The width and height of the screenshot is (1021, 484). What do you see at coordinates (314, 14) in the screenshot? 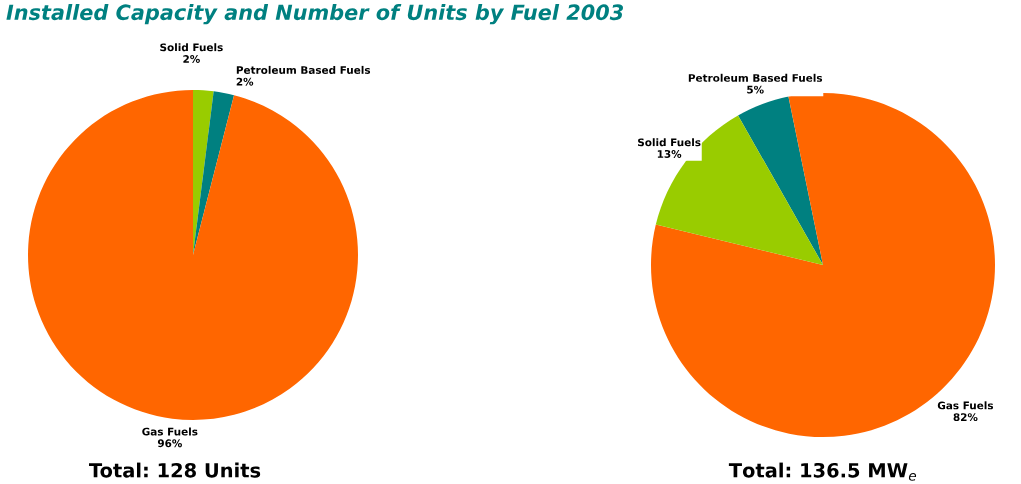
I see `chart-title: Installed Capacity and Number of Units by Fuel 2003` at bounding box center [314, 14].